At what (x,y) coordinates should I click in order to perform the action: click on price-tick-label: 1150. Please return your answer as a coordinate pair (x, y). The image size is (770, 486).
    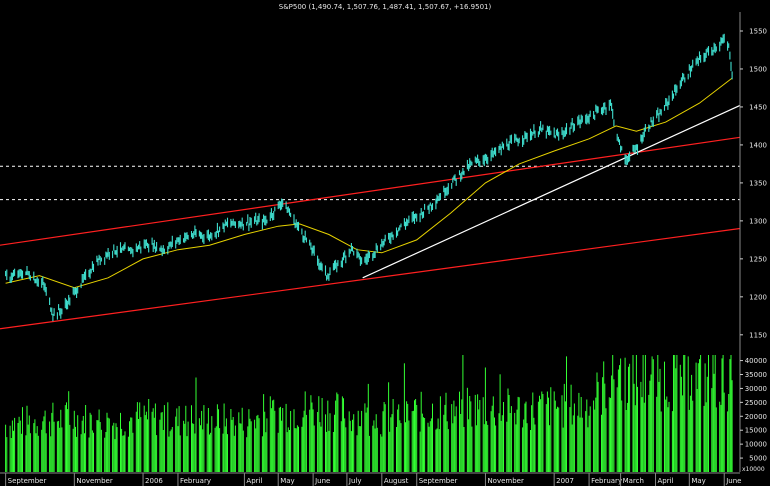
    Looking at the image, I should click on (758, 335).